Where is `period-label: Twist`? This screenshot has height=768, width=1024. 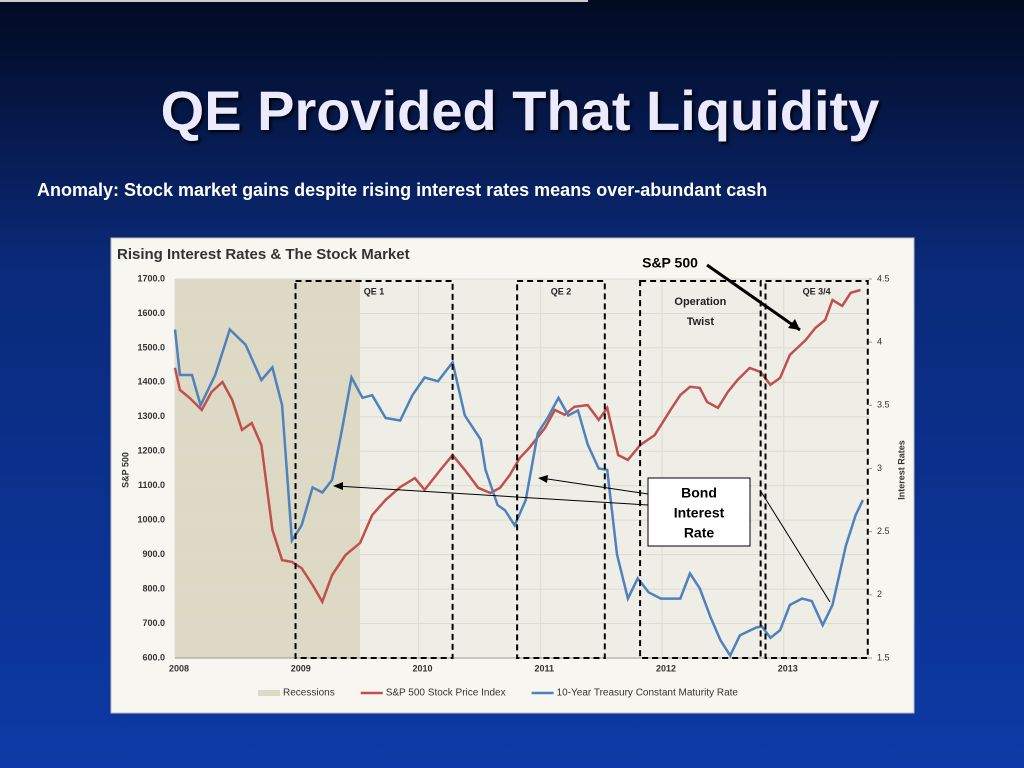
period-label: Twist is located at coordinates (701, 322).